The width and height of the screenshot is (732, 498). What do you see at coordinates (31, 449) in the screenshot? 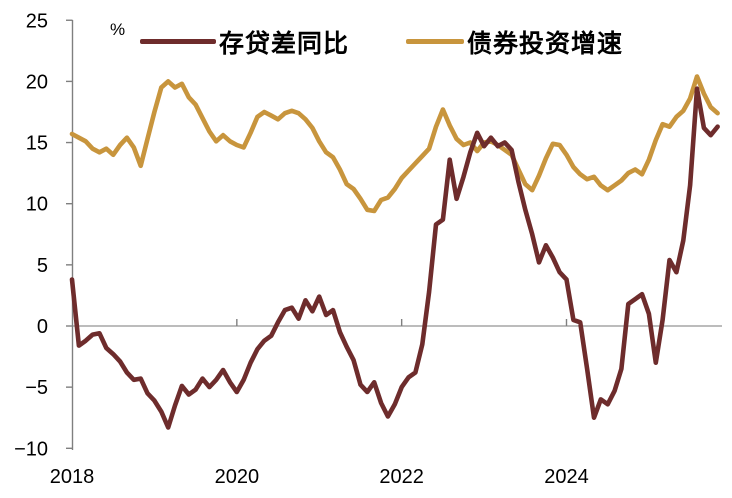
I see `y-axis-label: −10` at bounding box center [31, 449].